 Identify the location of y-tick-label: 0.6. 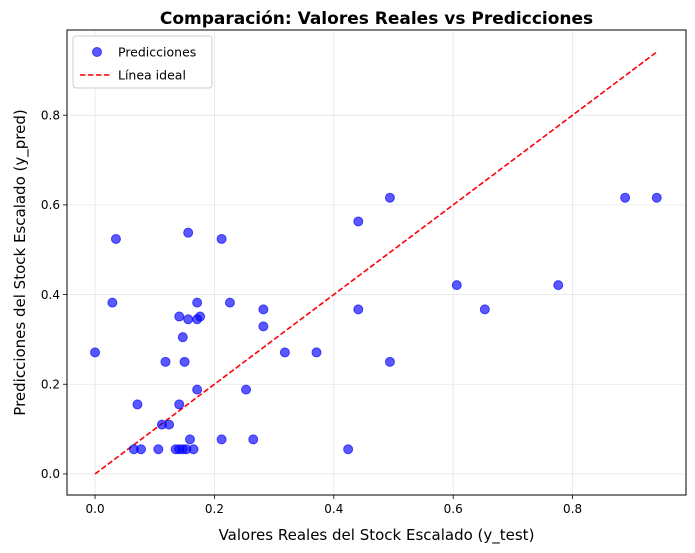
(50, 205).